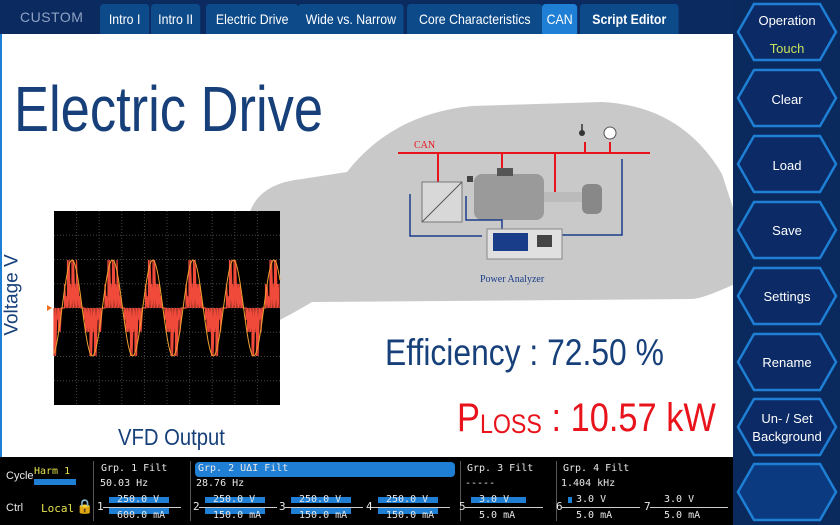 This screenshot has height=525, width=840. Describe the element at coordinates (468, 418) in the screenshot. I see `ploss-p: P` at that location.